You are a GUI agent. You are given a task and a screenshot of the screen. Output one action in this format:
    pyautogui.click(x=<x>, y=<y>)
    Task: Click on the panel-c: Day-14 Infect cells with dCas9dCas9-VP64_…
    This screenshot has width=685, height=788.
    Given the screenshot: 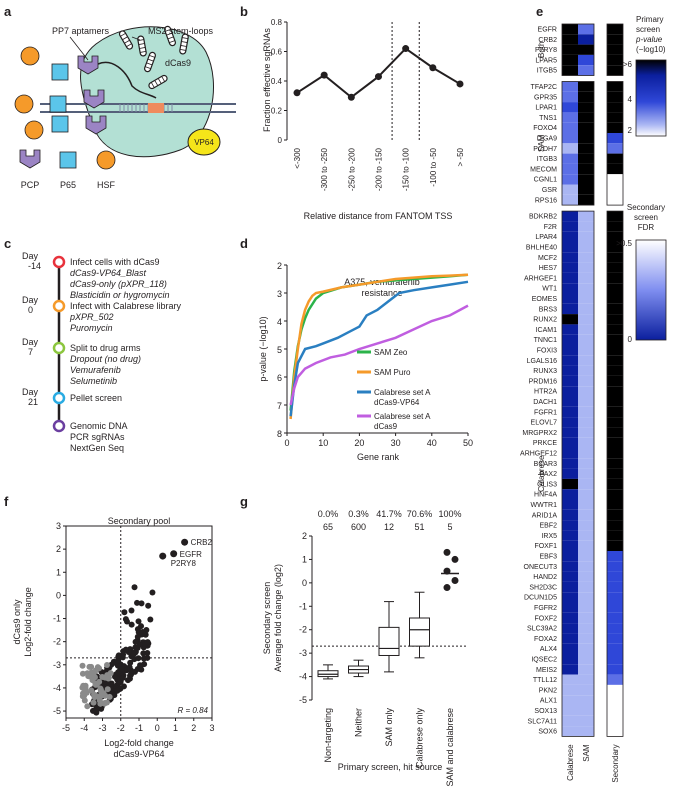 What is the action you would take?
    pyautogui.click(x=102, y=352)
    